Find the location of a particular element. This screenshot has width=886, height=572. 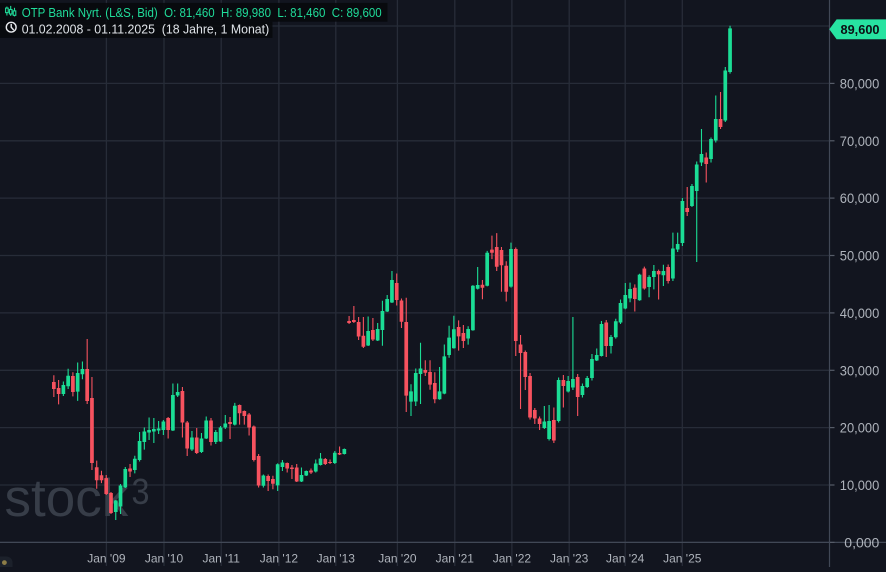

svg-text: Jan '10 is located at coordinates (164, 558).